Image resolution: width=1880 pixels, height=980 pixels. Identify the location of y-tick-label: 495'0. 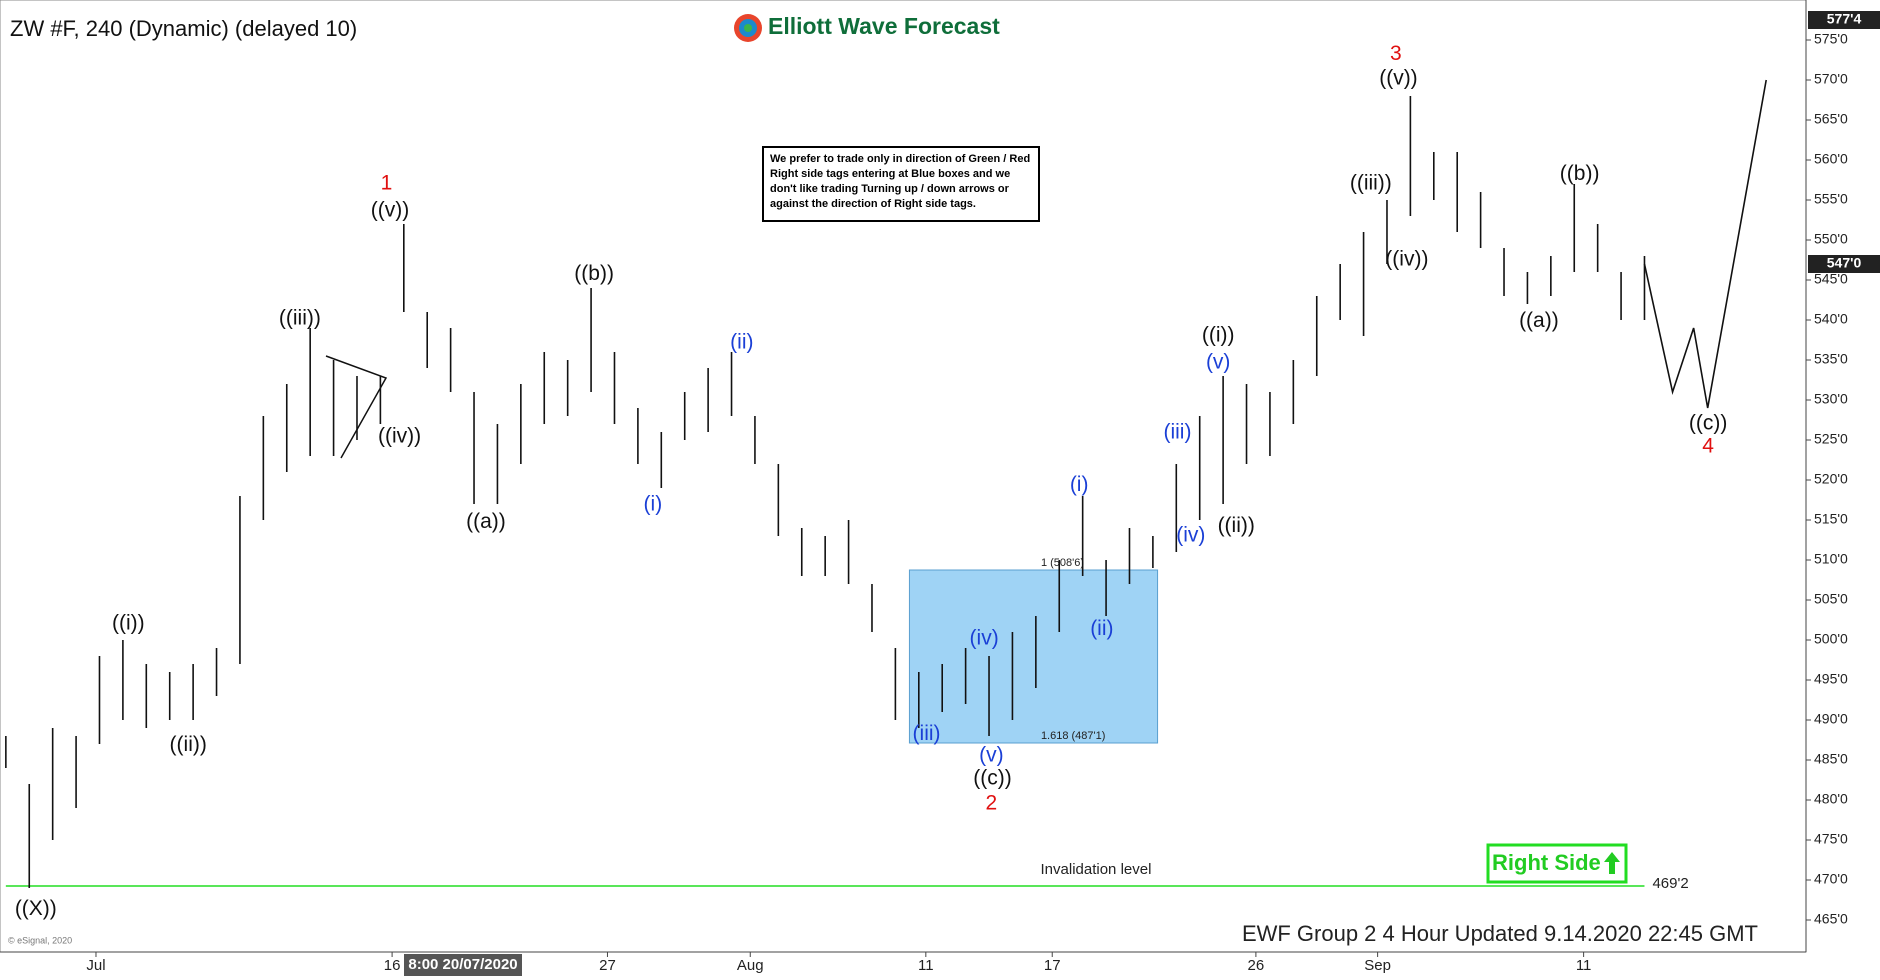
(1831, 679).